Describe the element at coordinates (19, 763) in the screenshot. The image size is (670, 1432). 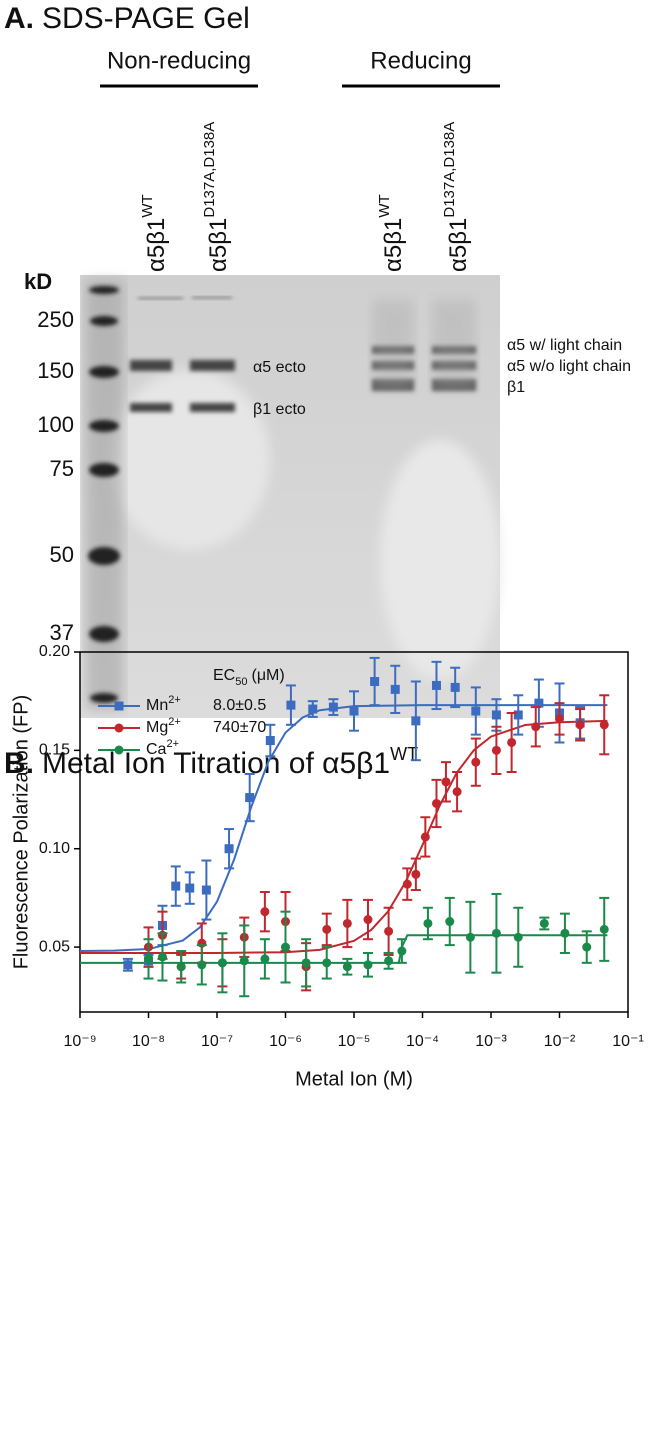
I see `panel-label: B.` at that location.